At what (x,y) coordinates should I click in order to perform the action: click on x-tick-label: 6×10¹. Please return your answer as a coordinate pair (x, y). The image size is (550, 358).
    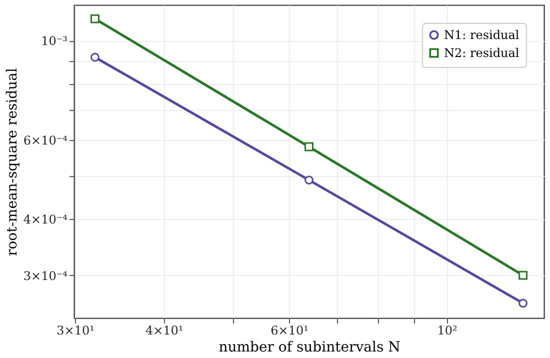
    Looking at the image, I should click on (289, 331).